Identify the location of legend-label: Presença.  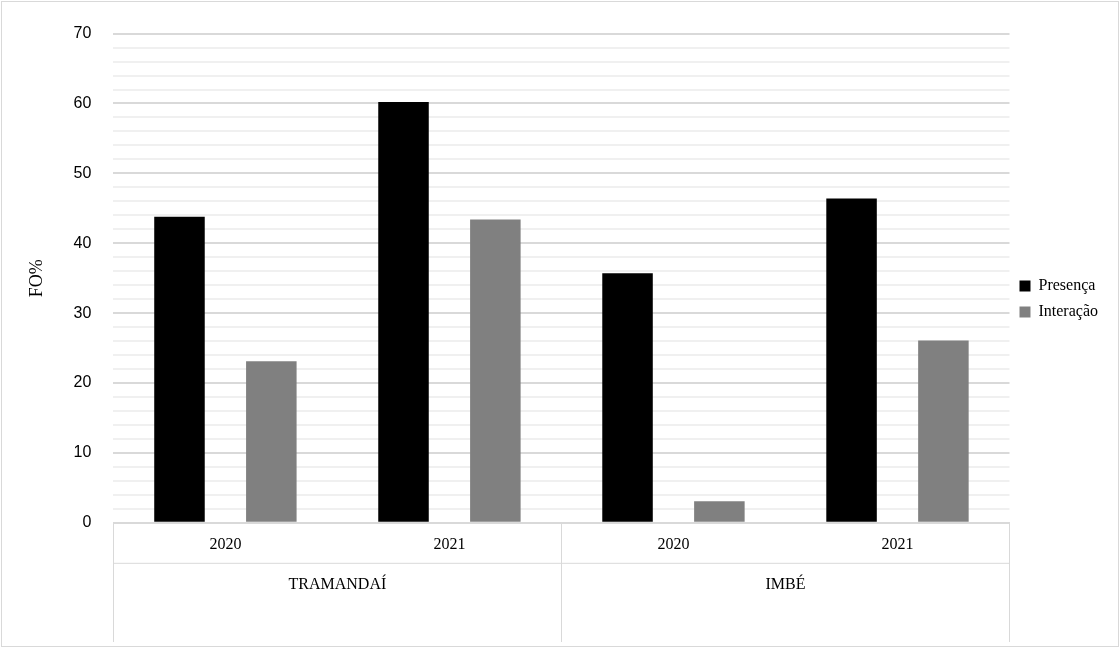
(1067, 285).